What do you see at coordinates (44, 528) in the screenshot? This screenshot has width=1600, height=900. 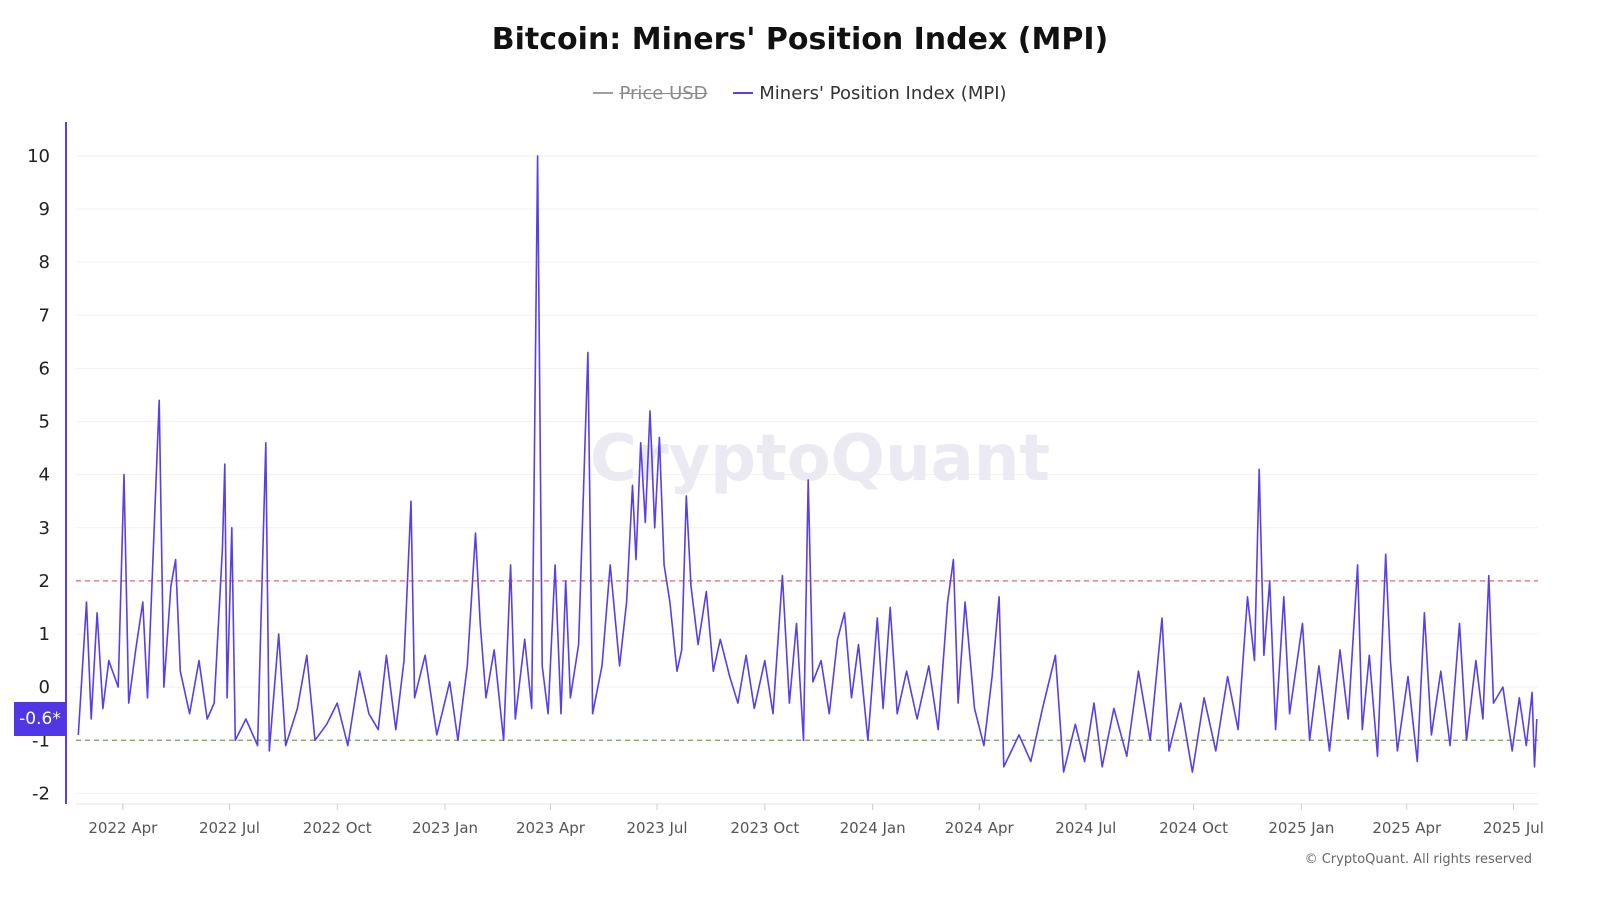 I see `y-tick-label-5: 3` at bounding box center [44, 528].